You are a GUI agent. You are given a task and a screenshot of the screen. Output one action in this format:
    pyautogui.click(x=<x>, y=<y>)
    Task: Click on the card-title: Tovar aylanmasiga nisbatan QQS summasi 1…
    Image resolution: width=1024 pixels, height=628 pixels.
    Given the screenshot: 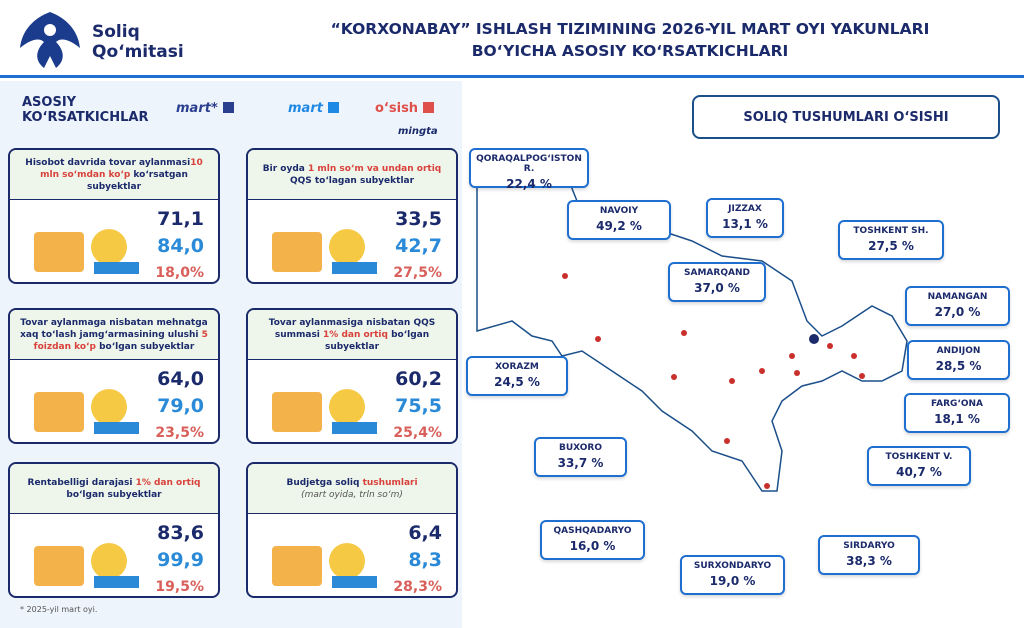 What is the action you would take?
    pyautogui.click(x=352, y=335)
    